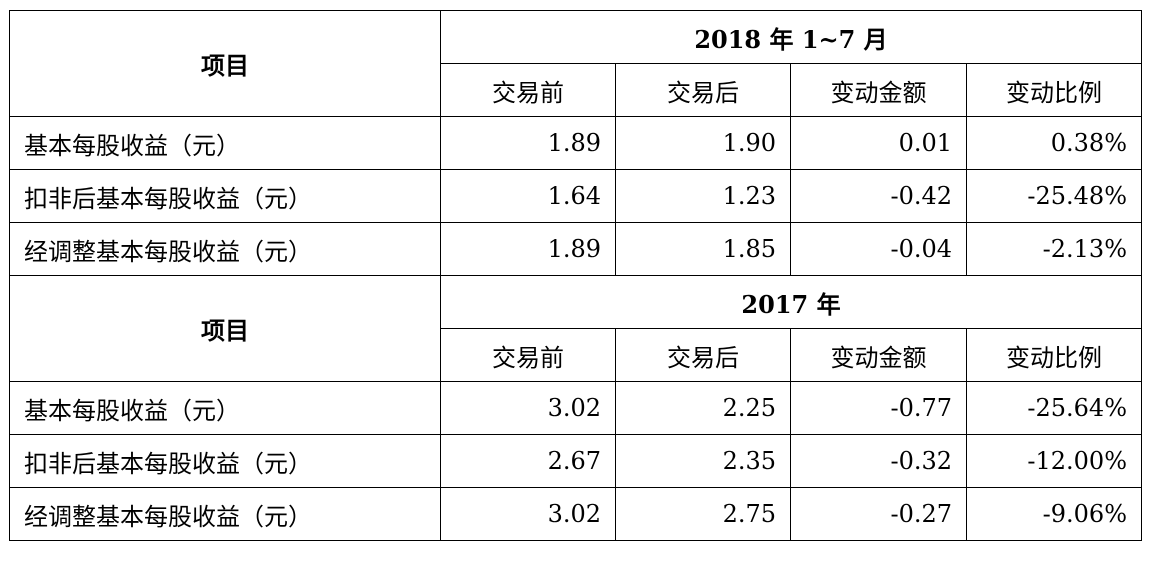  Describe the element at coordinates (878, 461) in the screenshot. I see `value-change-amount: -0.32` at that location.